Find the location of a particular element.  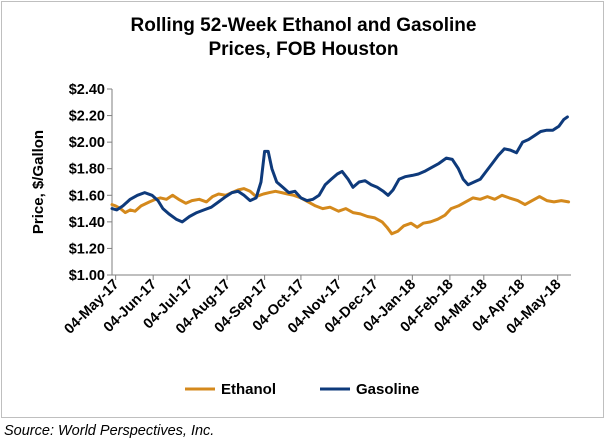

y-tick-label: $2.40 is located at coordinates (87, 90).